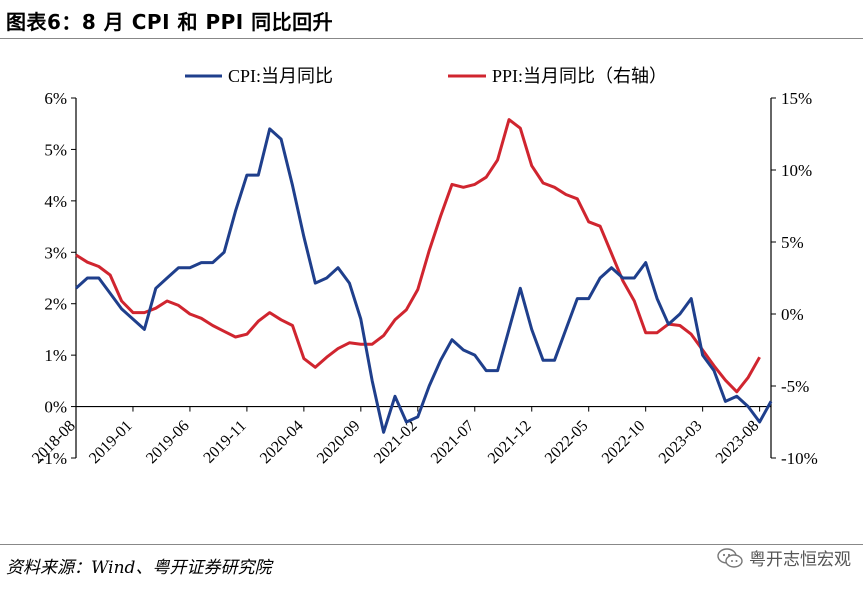 This screenshot has height=594, width=863. Describe the element at coordinates (567, 442) in the screenshot. I see `x-tick-label: 2022-05` at that location.